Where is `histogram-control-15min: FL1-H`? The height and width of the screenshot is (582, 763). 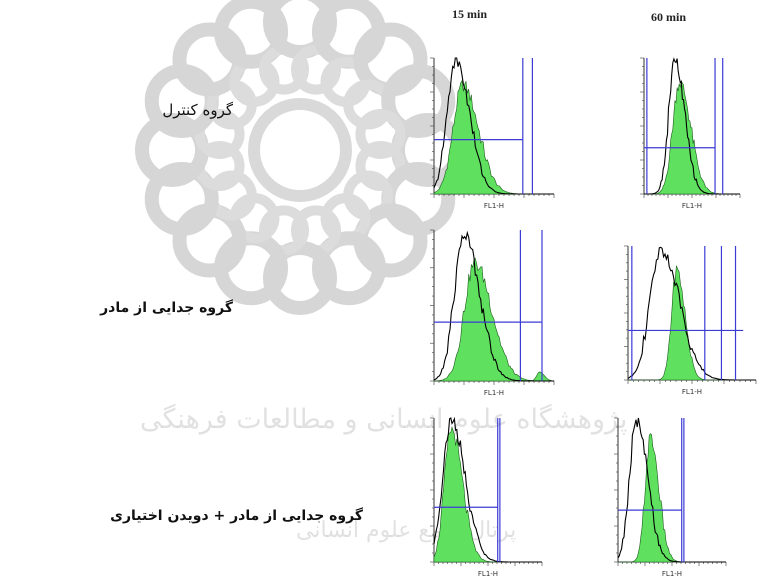 histogram-control-15min: FL1-H is located at coordinates (492, 133).